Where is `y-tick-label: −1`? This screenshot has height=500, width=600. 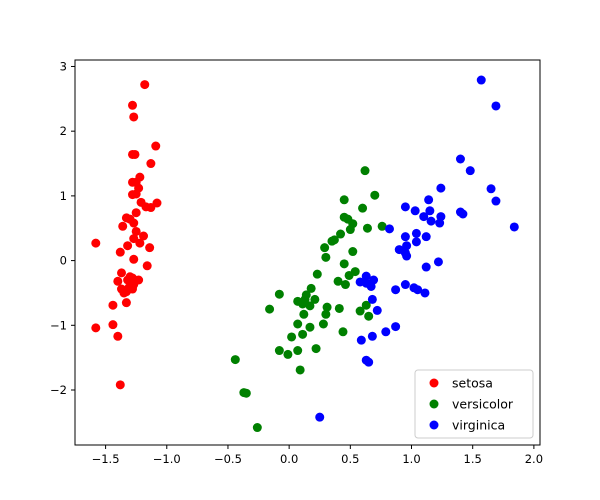
y-tick-label: −1 is located at coordinates (58, 325).